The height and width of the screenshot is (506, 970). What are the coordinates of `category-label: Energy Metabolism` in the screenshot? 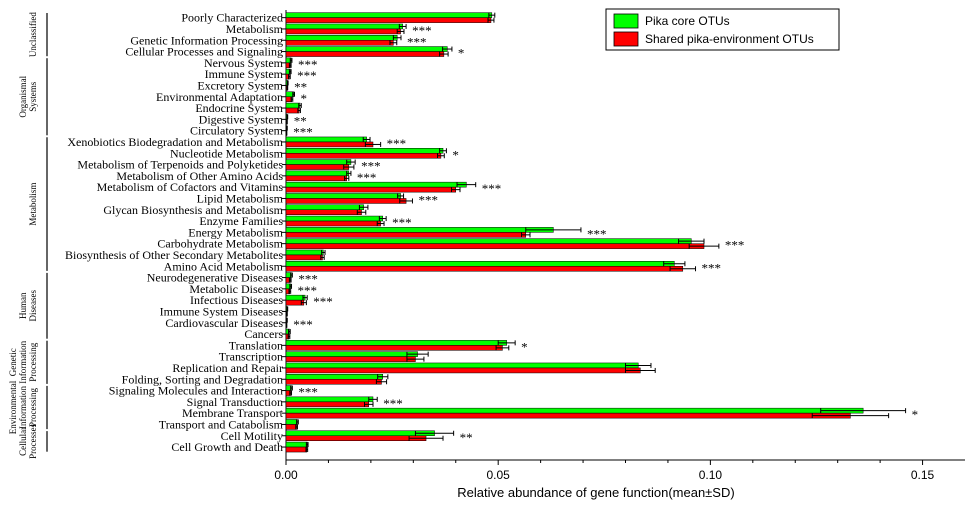 It's located at (235, 232).